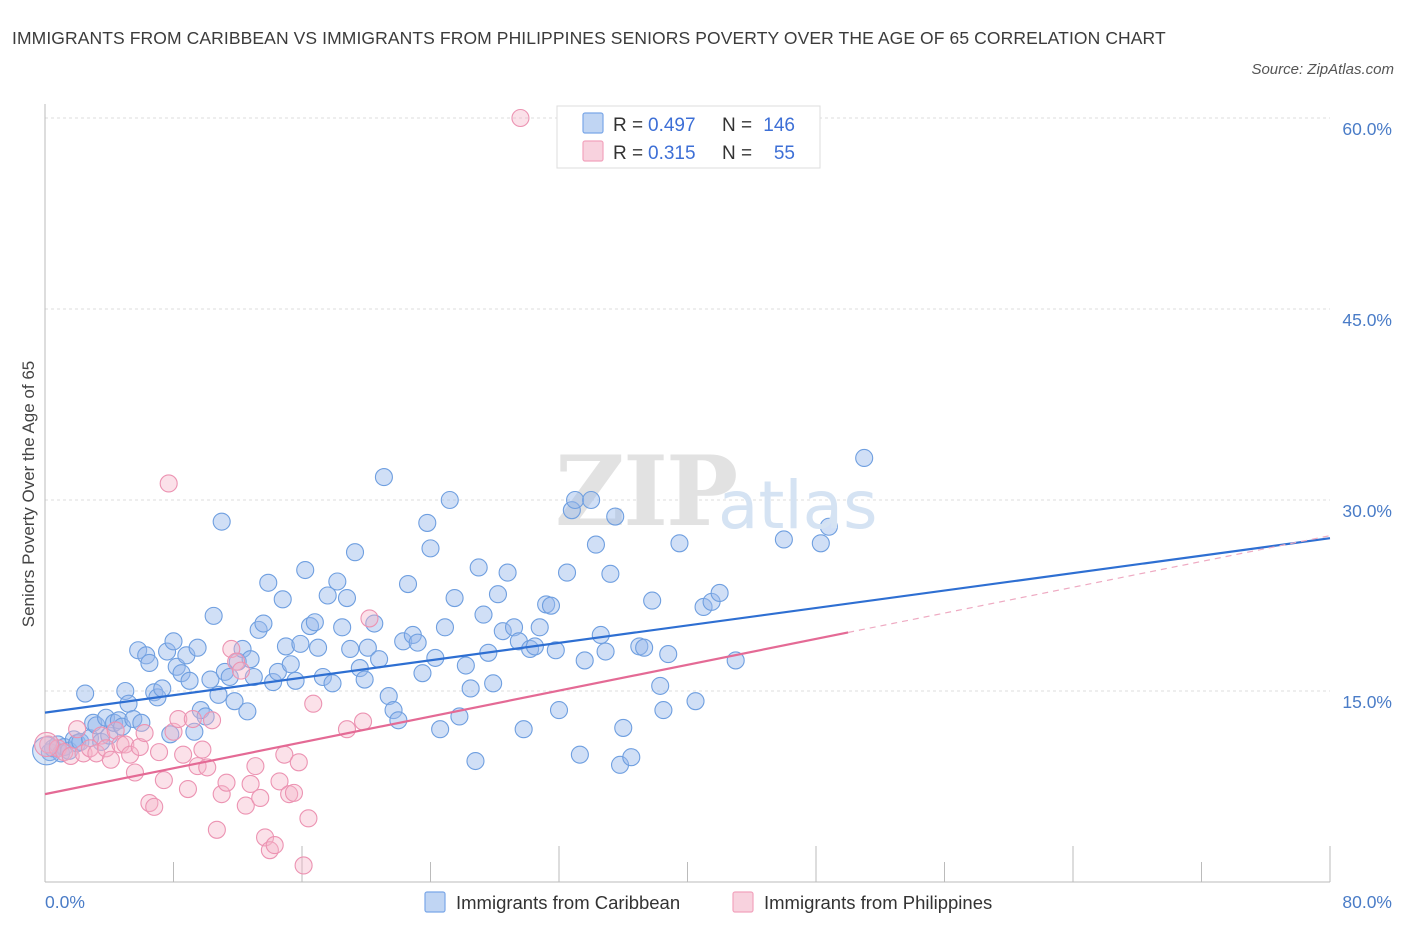 This screenshot has width=1406, height=930. I want to click on legend-n-value: 55, so click(784, 153).